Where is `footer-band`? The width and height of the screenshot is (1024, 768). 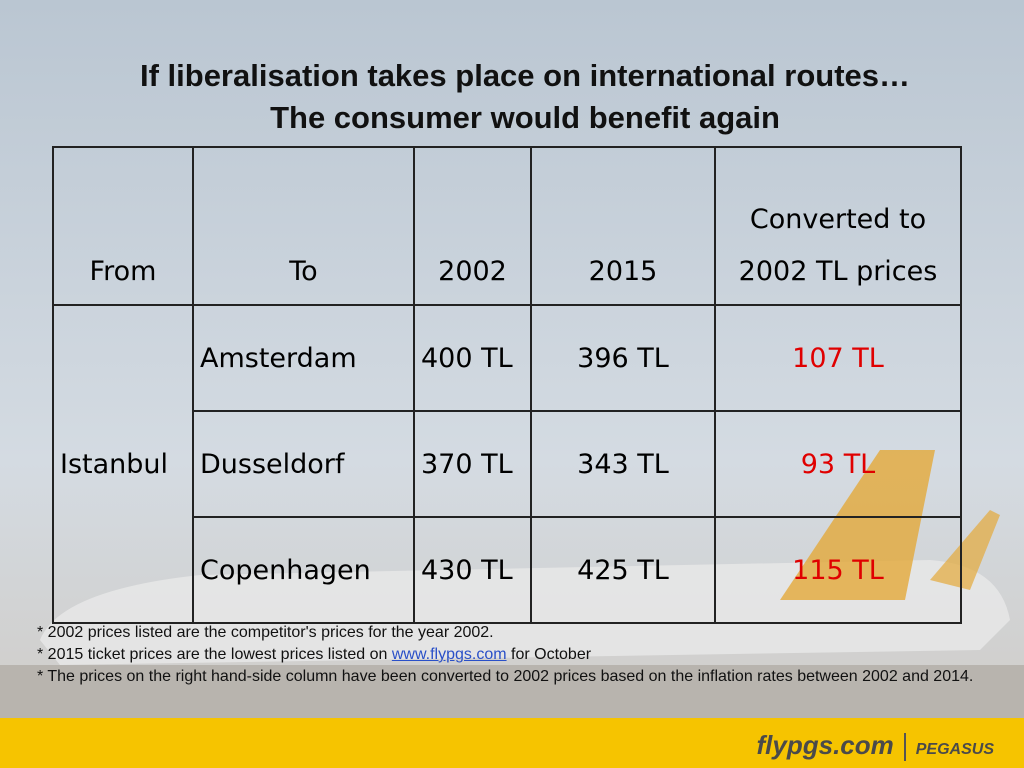
footer-band is located at coordinates (512, 743).